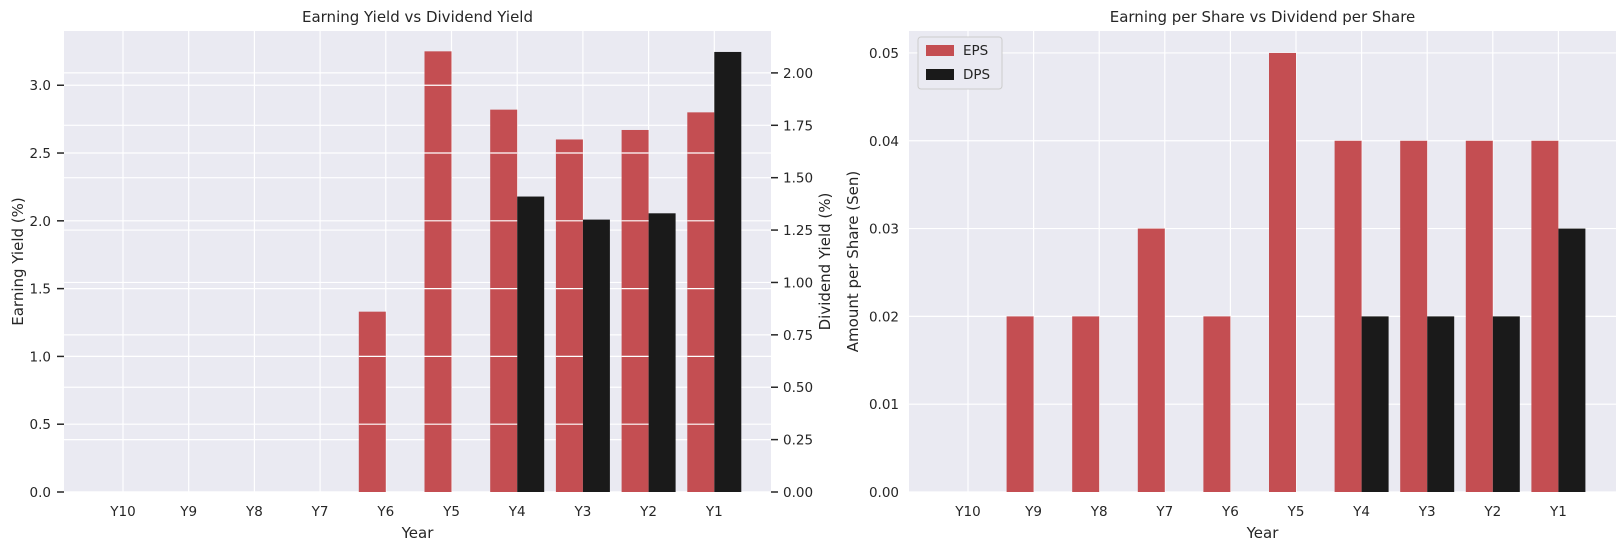 This screenshot has height=550, width=1624. What do you see at coordinates (798, 74) in the screenshot?
I see `y2-tick-label: 2.00` at bounding box center [798, 74].